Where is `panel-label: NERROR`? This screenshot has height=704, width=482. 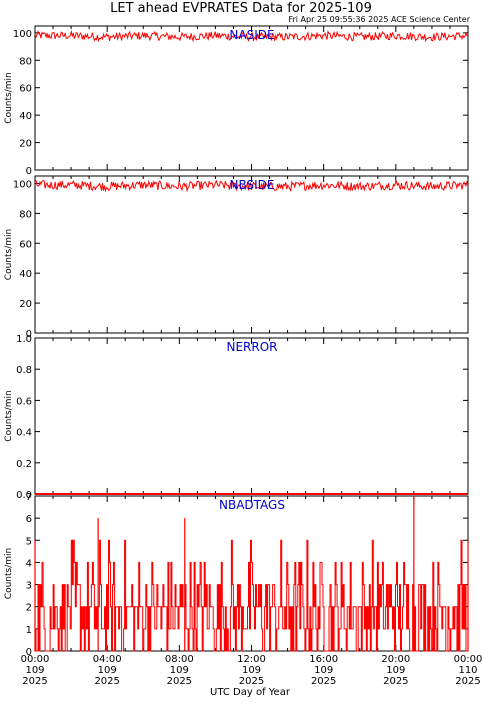 panel-label: NERROR is located at coordinates (251, 347).